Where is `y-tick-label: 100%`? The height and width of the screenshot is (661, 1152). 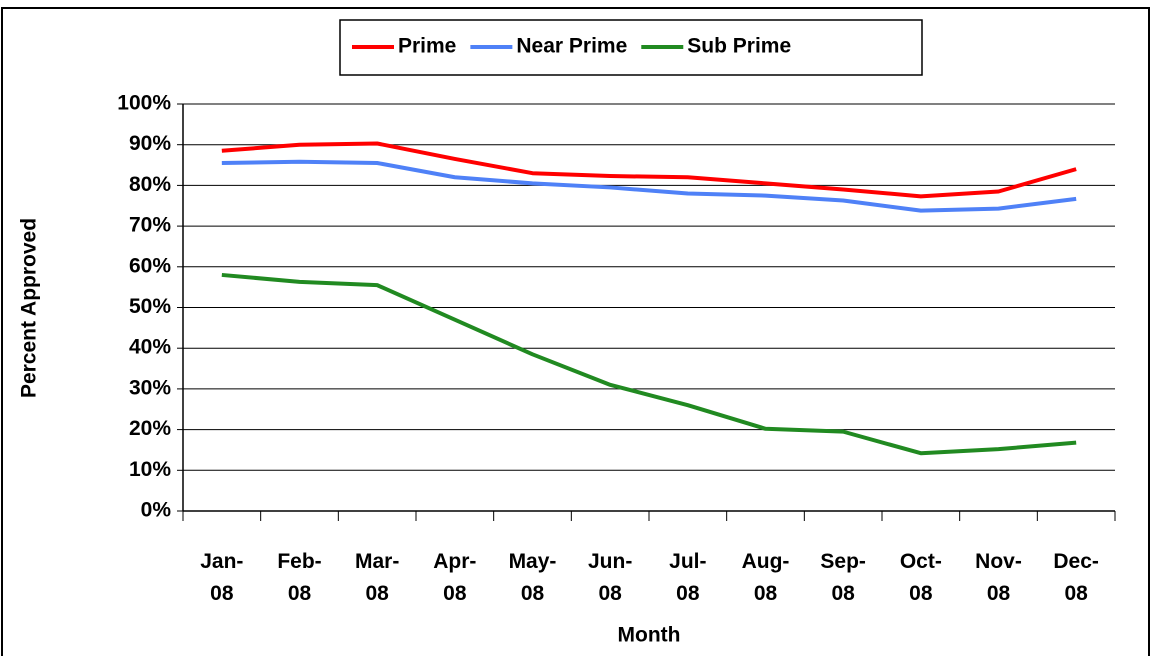
y-tick-label: 100% is located at coordinates (144, 103).